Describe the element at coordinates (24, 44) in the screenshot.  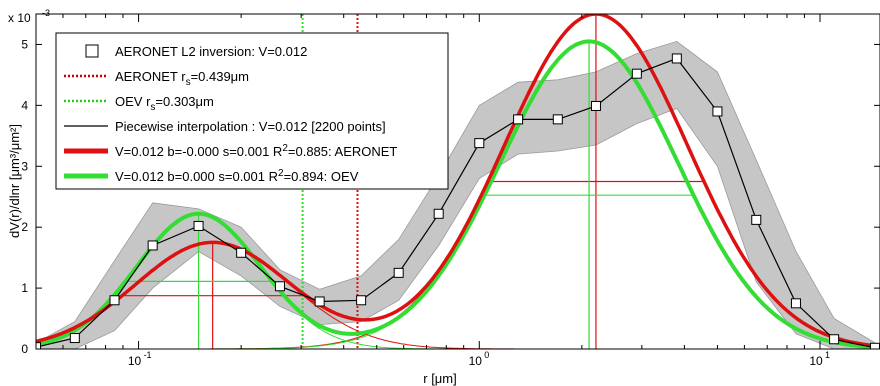
I see `y-tick-label: 5` at that location.